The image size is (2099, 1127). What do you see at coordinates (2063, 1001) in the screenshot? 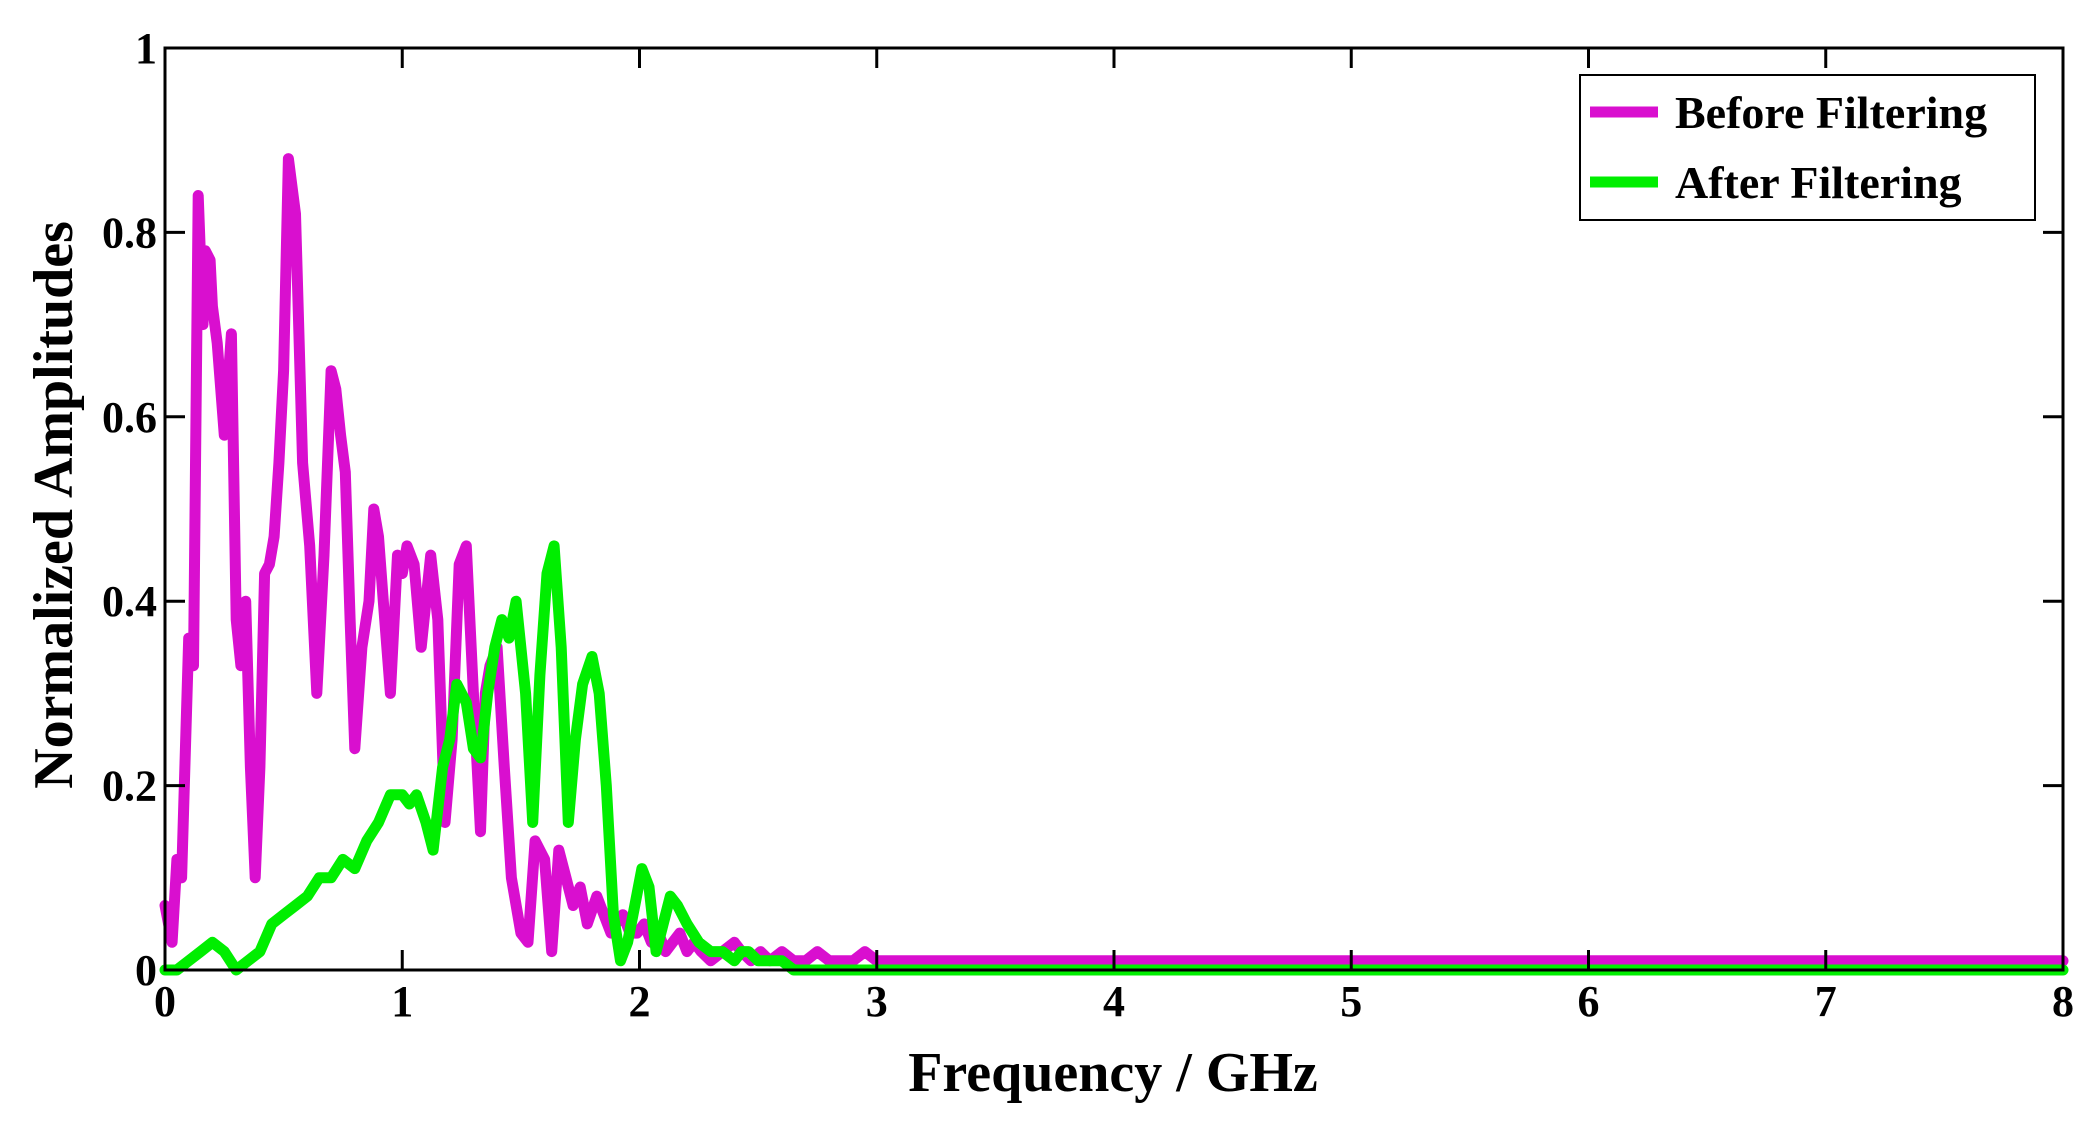
I see `x-tick-label: 8` at bounding box center [2063, 1001].